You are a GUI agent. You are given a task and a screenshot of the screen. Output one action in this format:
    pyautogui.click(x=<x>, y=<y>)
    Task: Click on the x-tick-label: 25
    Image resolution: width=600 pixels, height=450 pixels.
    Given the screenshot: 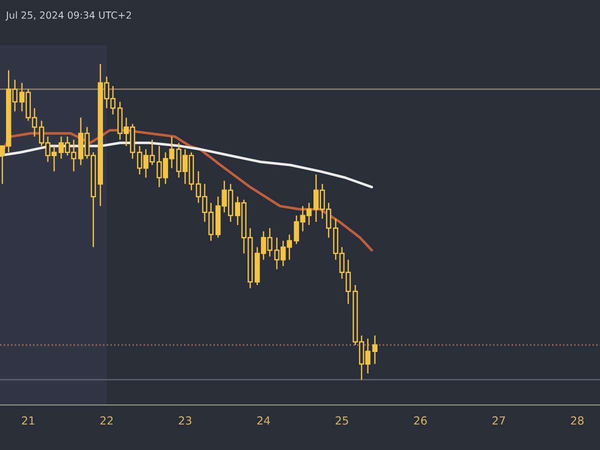 What is the action you would take?
    pyautogui.click(x=342, y=420)
    